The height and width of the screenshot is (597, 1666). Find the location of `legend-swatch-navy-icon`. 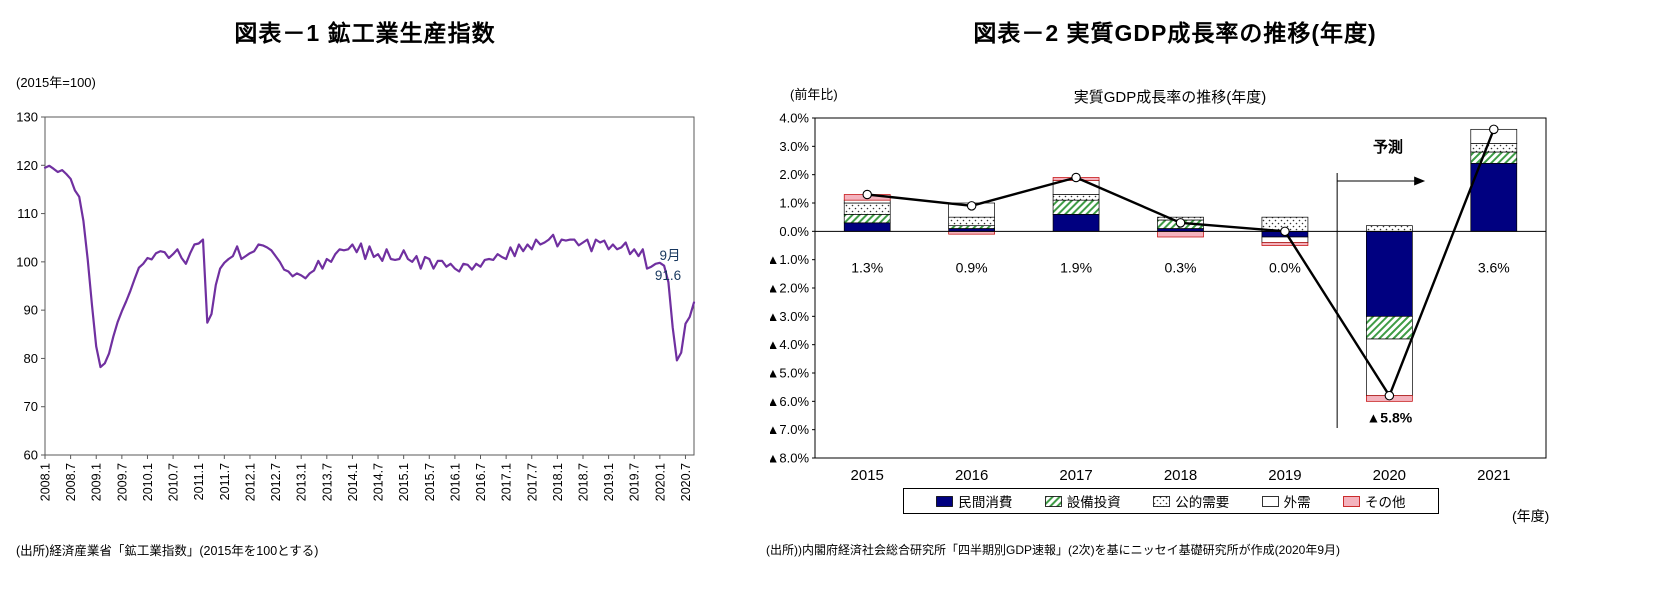

legend-swatch-navy-icon is located at coordinates (945, 501).